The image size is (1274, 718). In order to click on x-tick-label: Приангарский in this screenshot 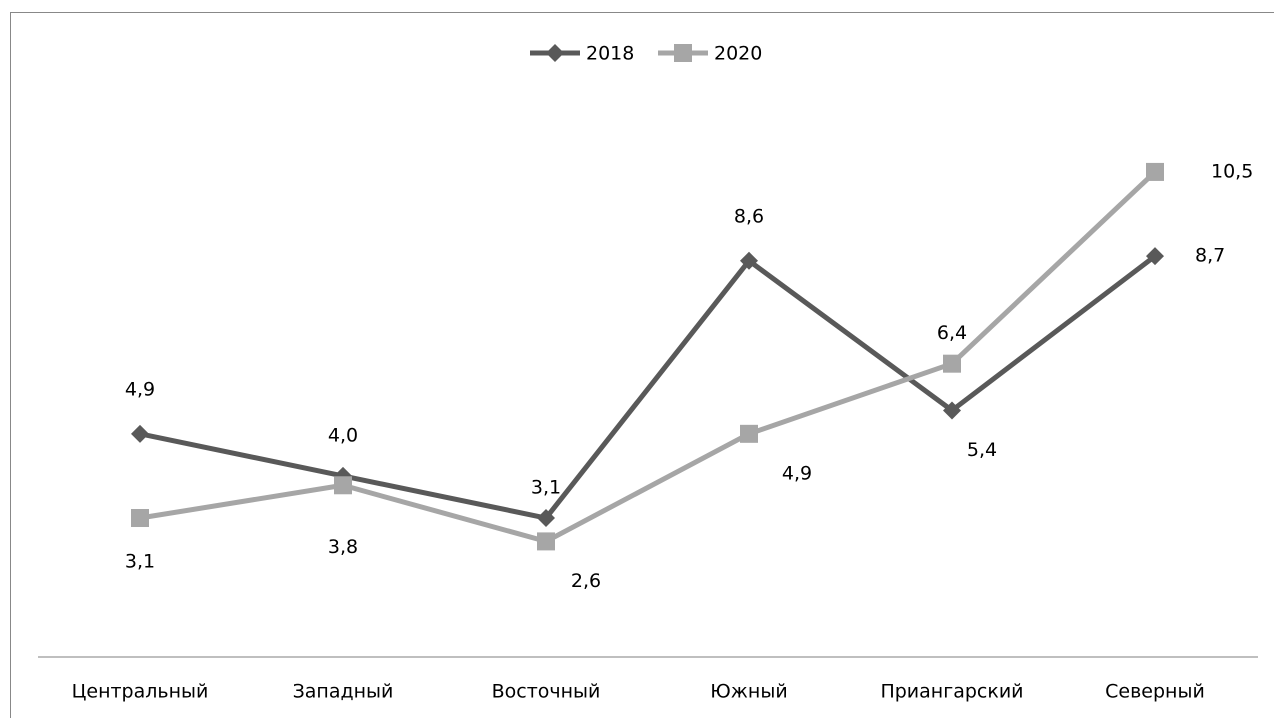, I will do `click(951, 692)`.